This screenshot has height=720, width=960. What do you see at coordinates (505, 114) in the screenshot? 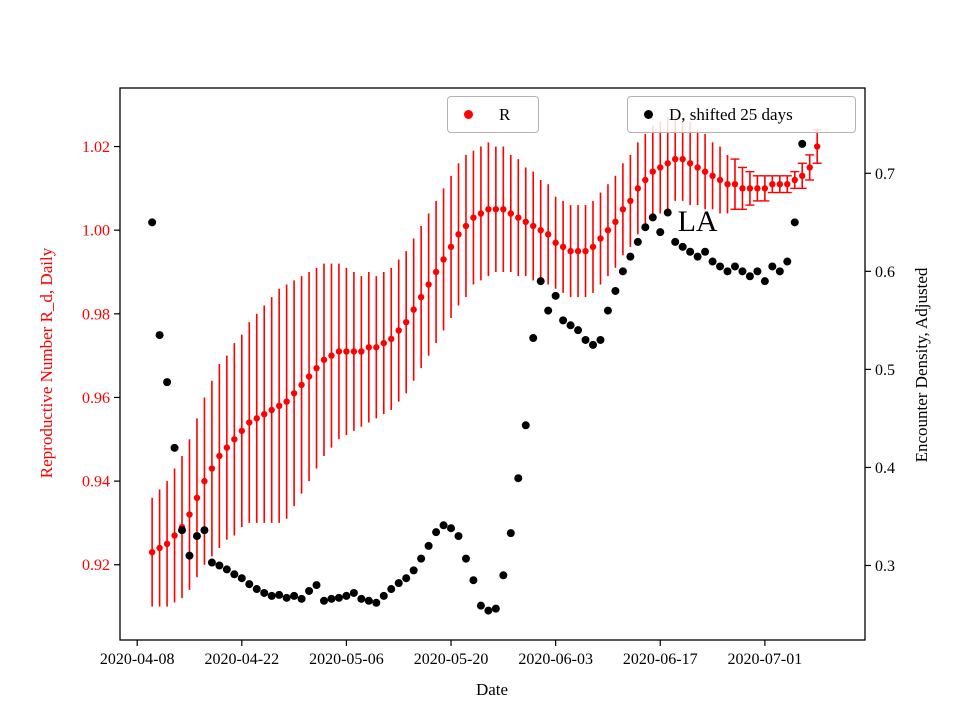
I see `legend-r-label: R` at bounding box center [505, 114].